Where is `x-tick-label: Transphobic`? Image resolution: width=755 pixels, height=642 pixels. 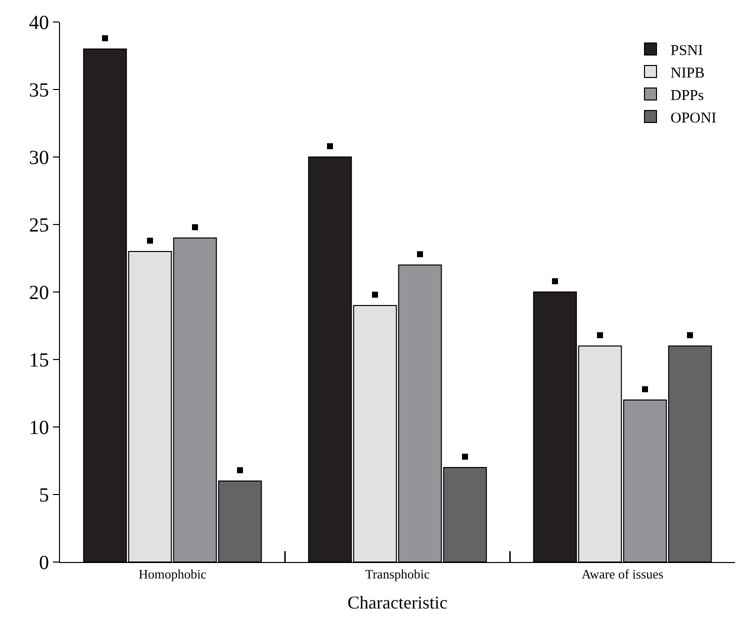 x-tick-label: Transphobic is located at coordinates (397, 574).